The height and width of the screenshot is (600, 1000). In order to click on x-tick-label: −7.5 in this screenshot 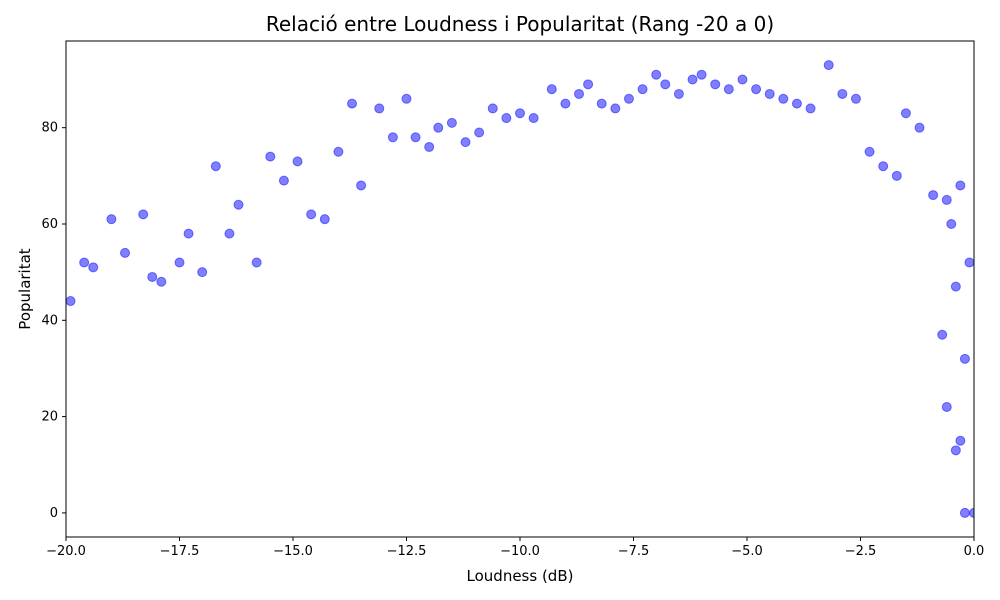, I will do `click(634, 551)`.